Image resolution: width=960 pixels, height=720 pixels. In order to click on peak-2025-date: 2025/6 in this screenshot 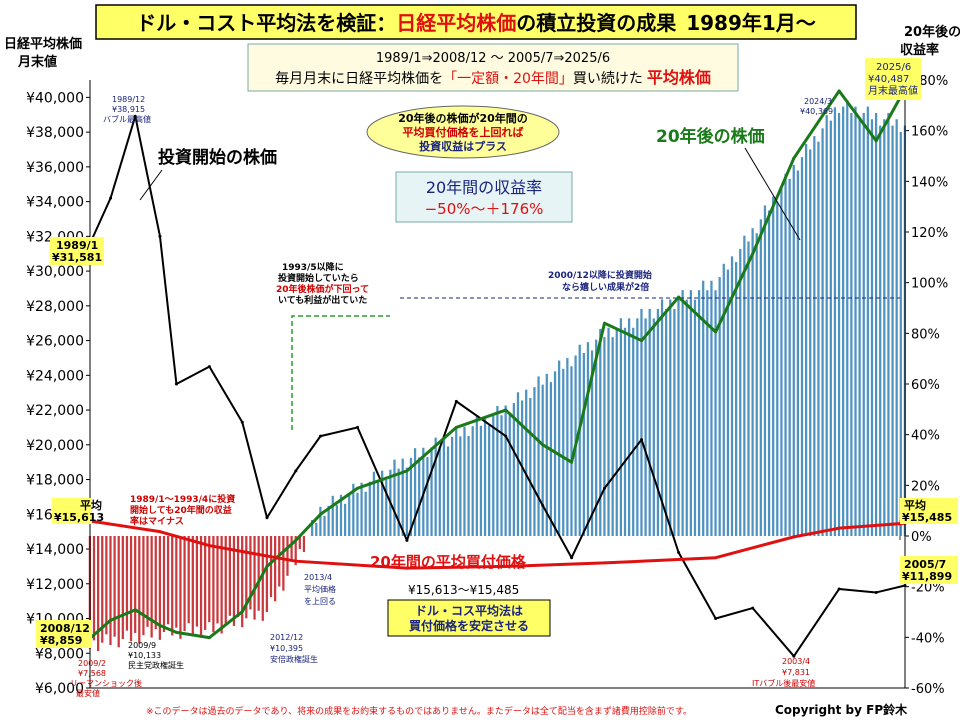, I will do `click(893, 67)`.